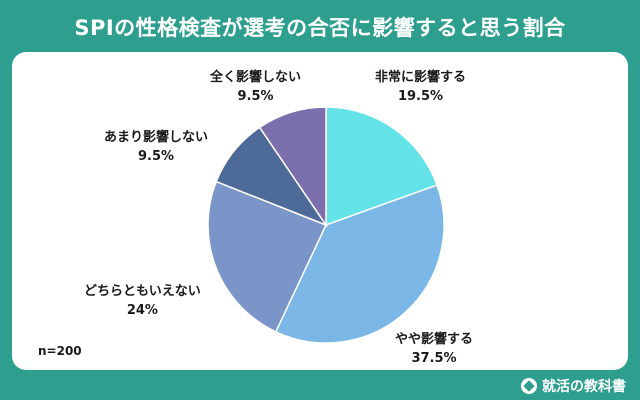 This screenshot has width=640, height=400. Describe the element at coordinates (359, 264) in the screenshot. I see `slice-somewhat` at that location.